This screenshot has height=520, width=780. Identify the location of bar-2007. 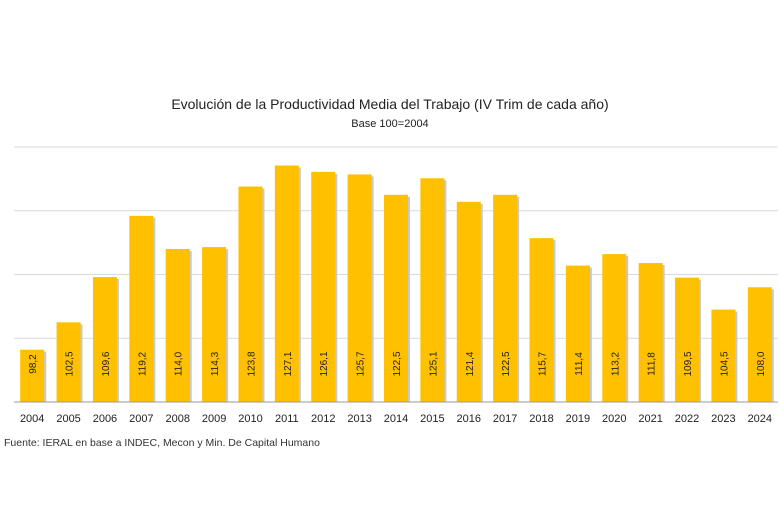
(141, 308).